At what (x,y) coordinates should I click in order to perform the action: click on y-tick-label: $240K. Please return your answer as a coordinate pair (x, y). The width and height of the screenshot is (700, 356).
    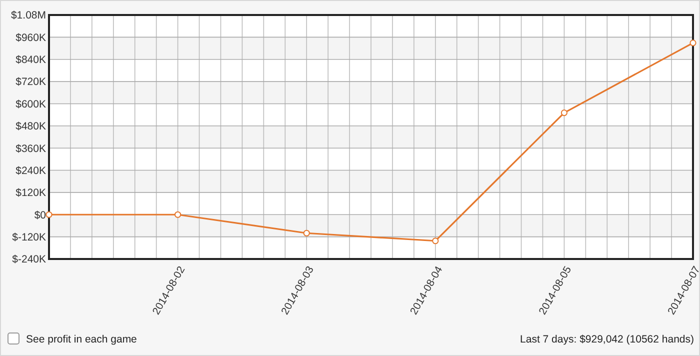
    Looking at the image, I should click on (31, 170).